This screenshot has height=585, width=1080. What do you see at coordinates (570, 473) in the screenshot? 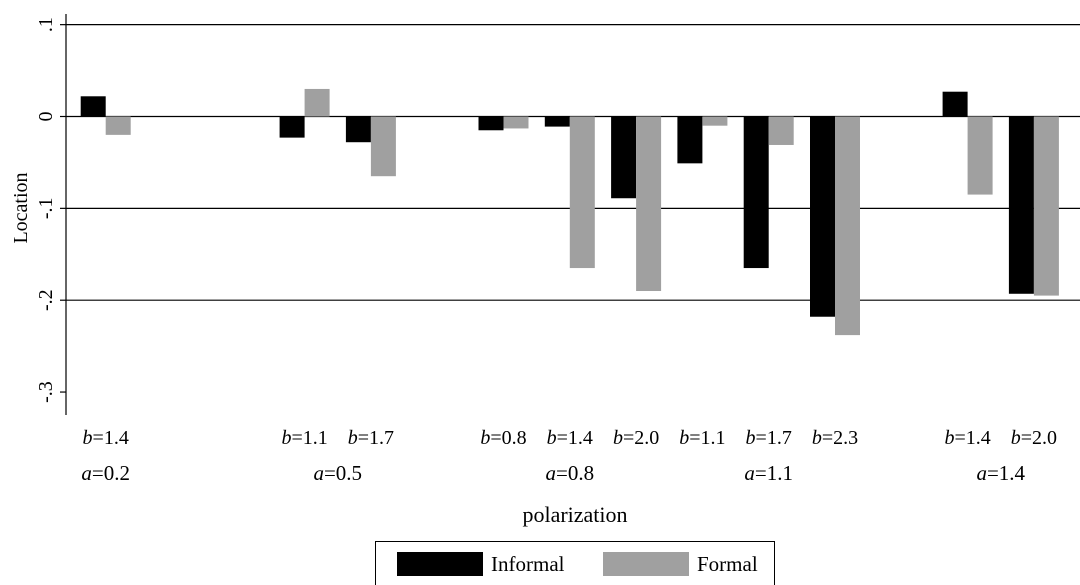
I see `a-value-label: a=0.8` at bounding box center [570, 473].